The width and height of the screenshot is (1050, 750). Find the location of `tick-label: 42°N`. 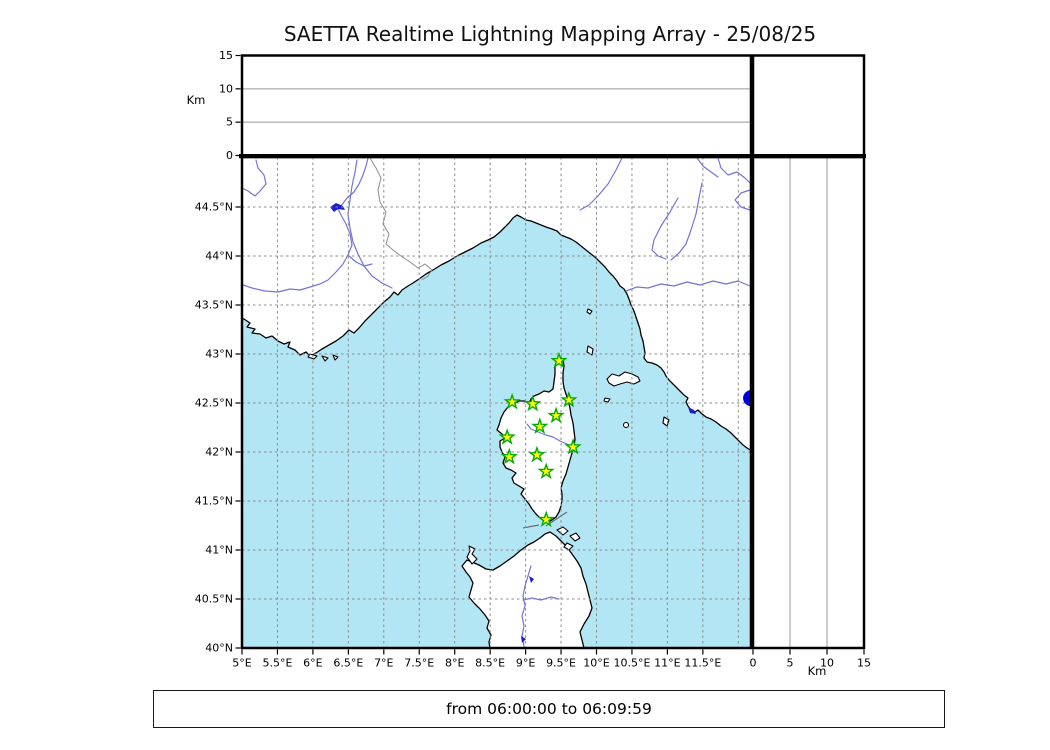

tick-label: 42°N is located at coordinates (219, 452).